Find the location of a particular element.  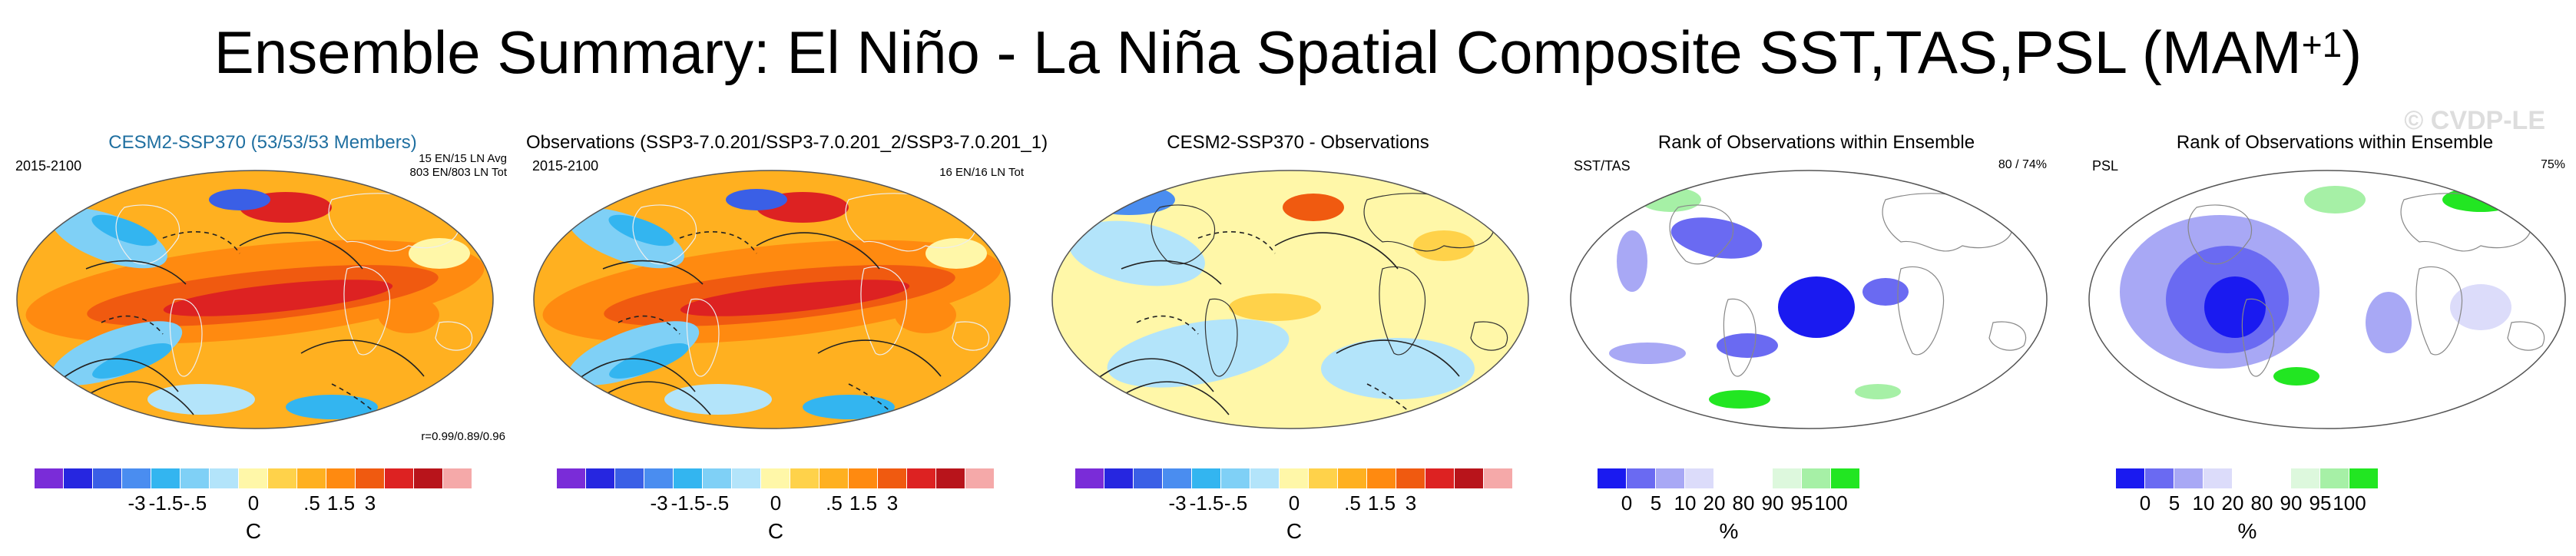

map-outline is located at coordinates (255, 299).